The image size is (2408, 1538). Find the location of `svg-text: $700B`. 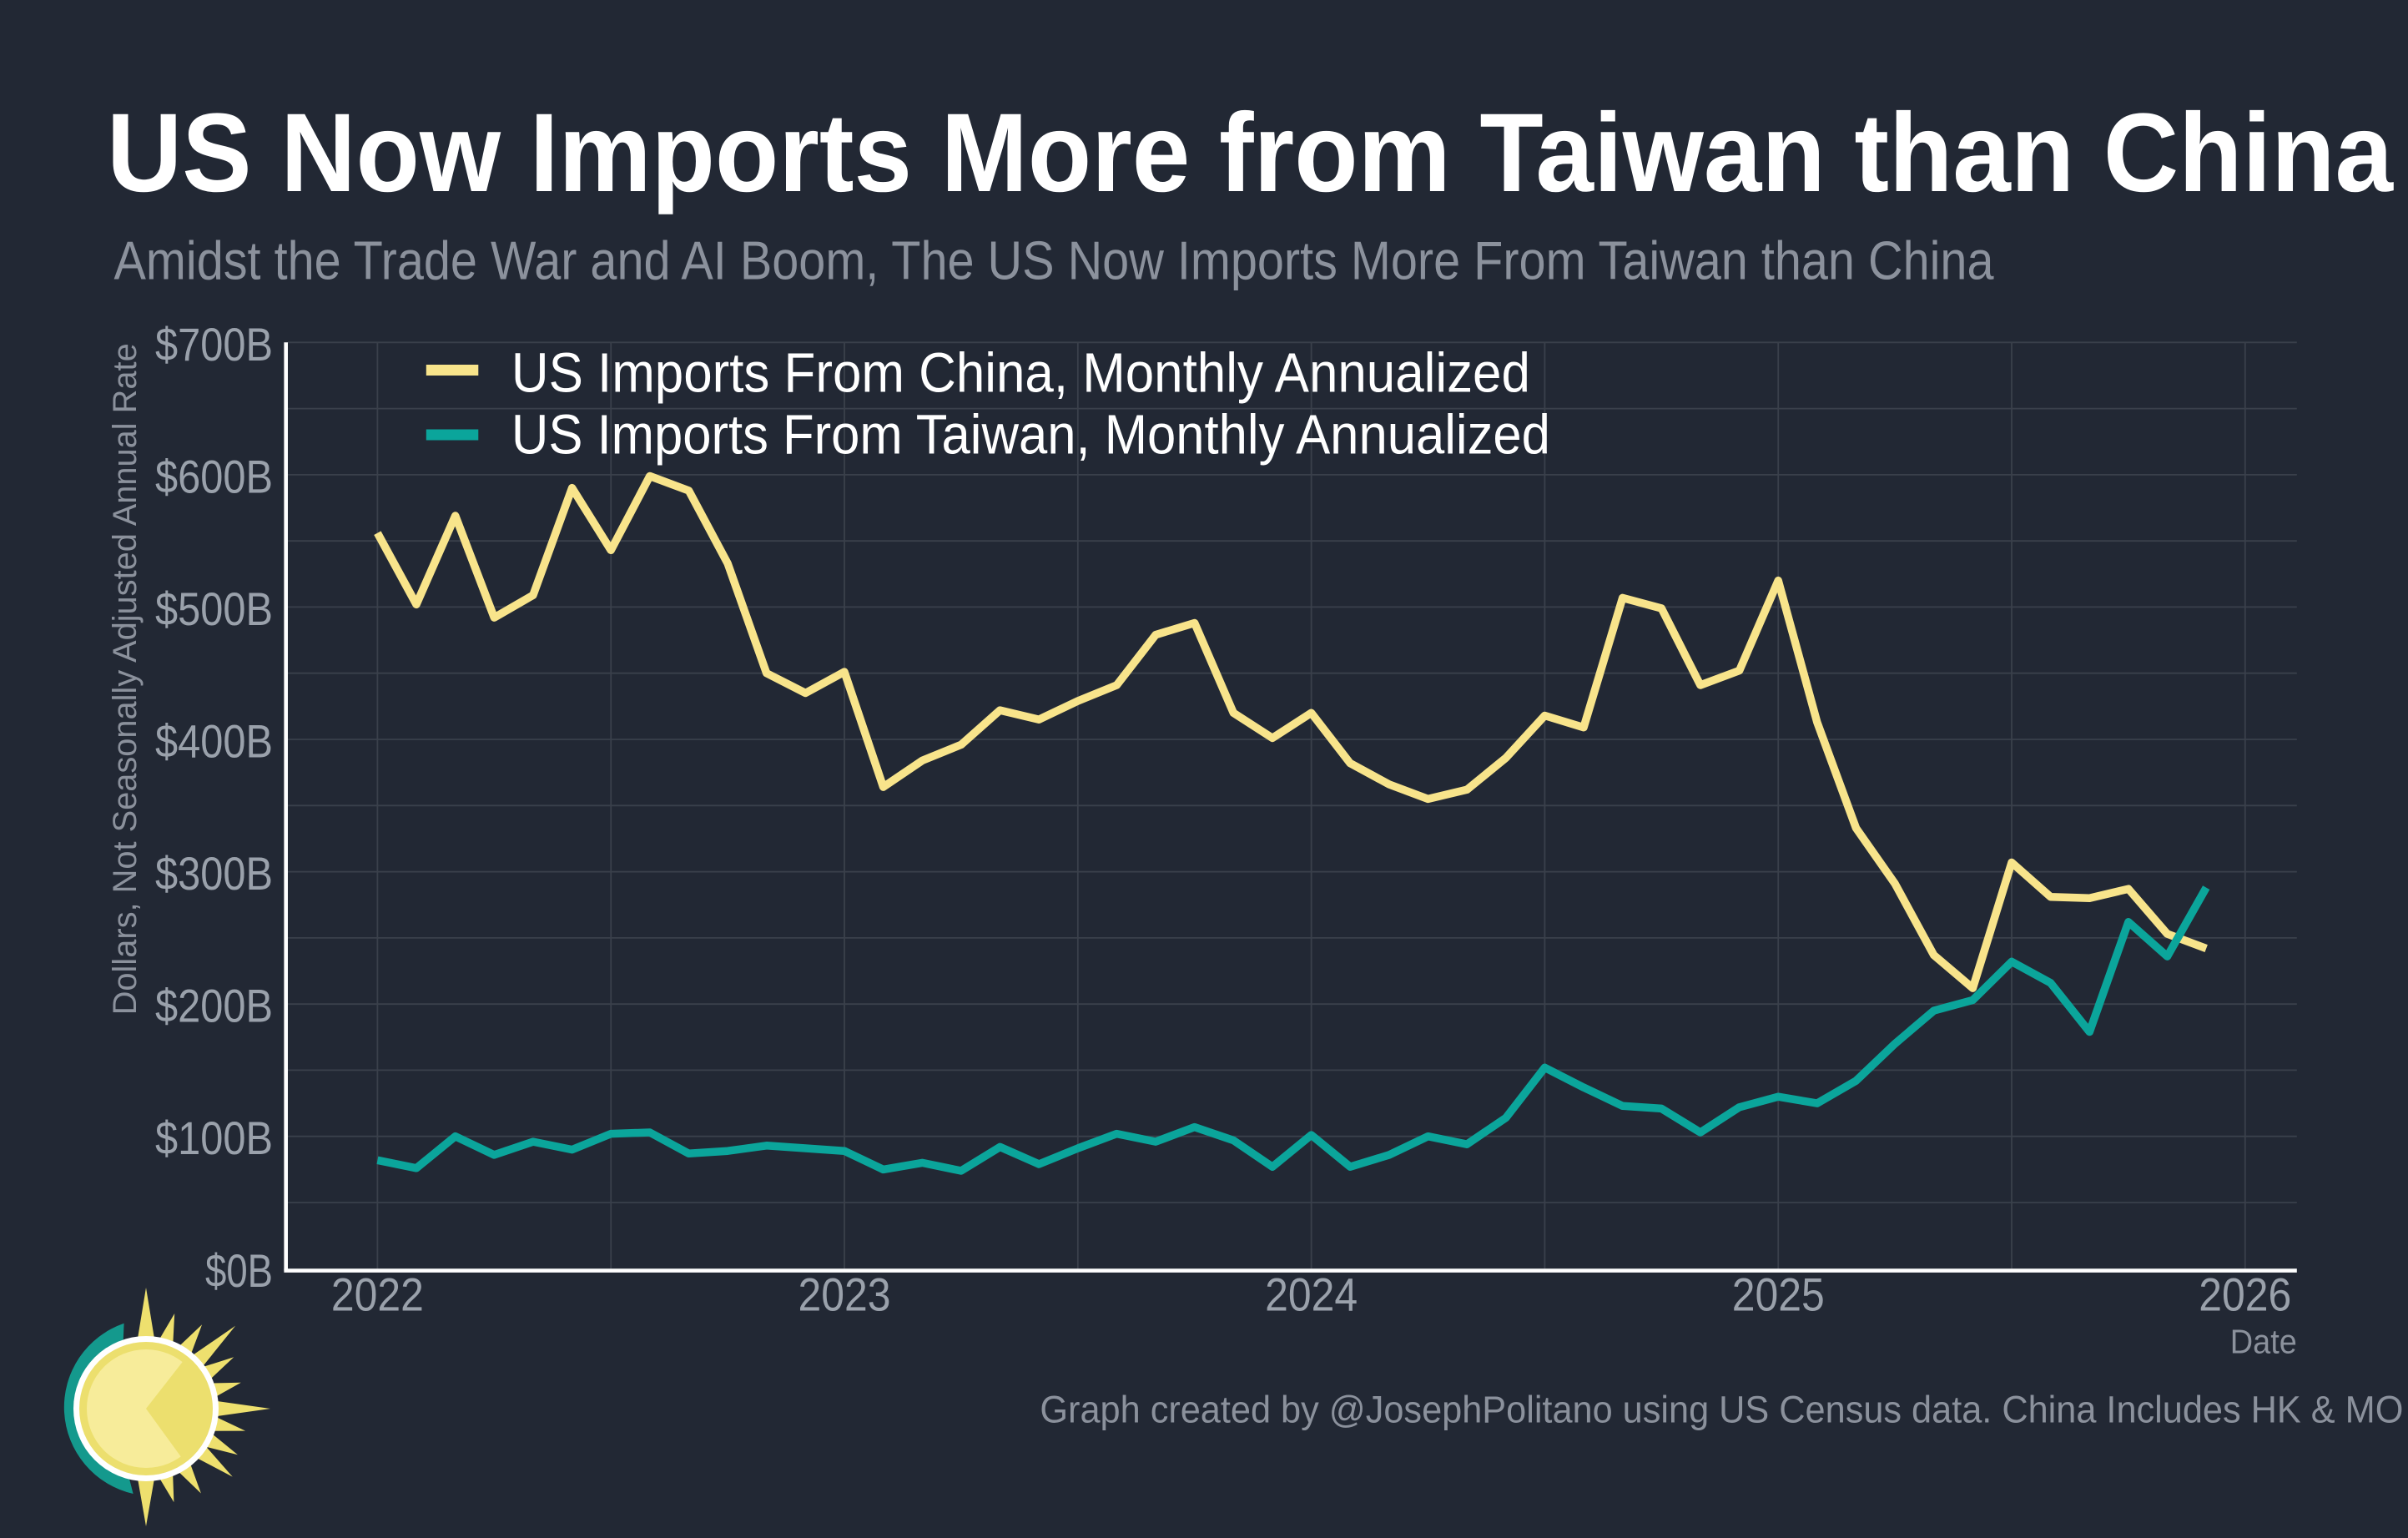

svg-text: $700B is located at coordinates (214, 344).